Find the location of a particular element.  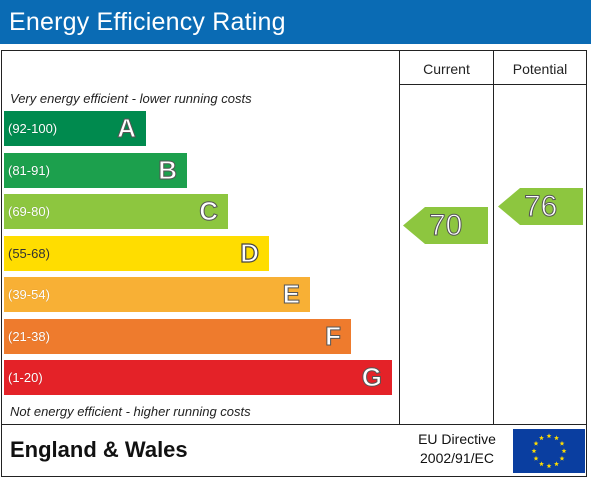

band-f: (21-38) F is located at coordinates (177, 336).